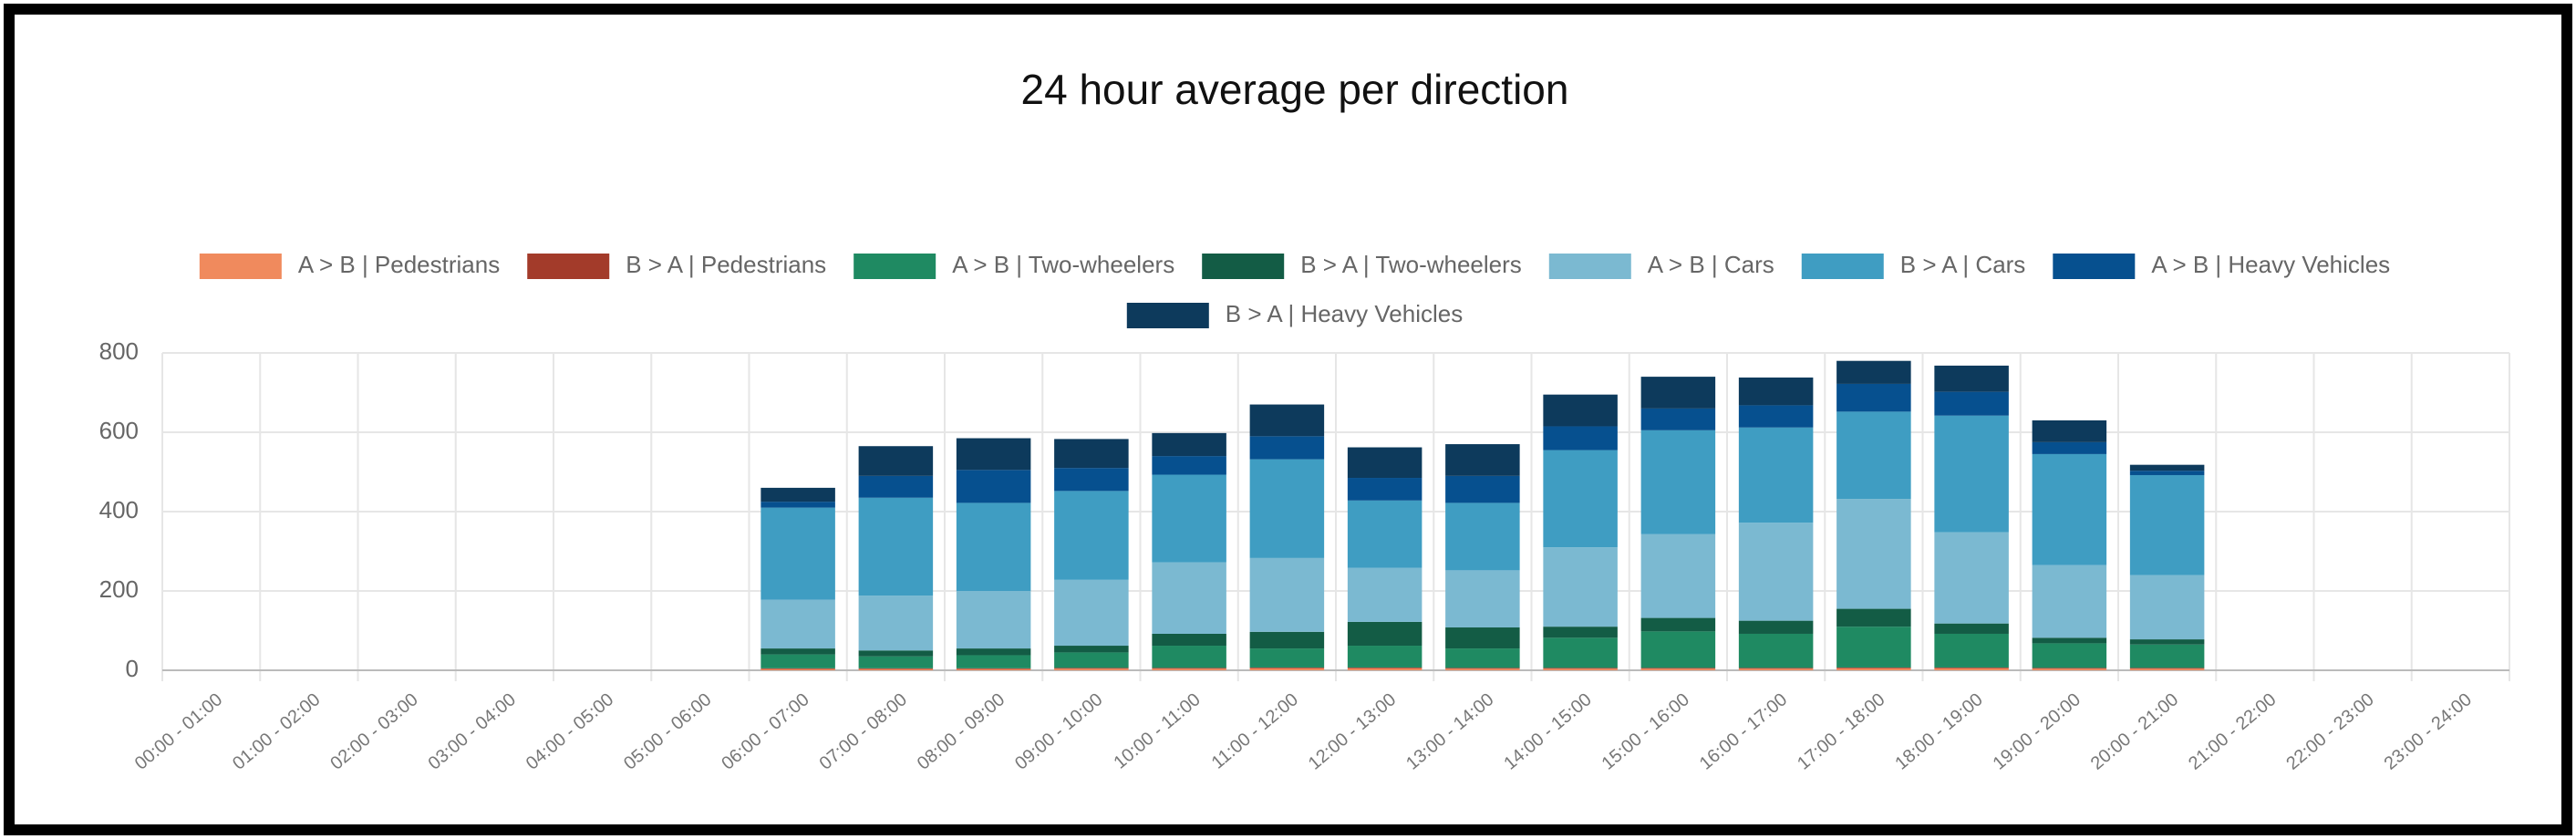  Describe the element at coordinates (399, 264) in the screenshot. I see `legend-label: A > B | Pedestrians` at that location.